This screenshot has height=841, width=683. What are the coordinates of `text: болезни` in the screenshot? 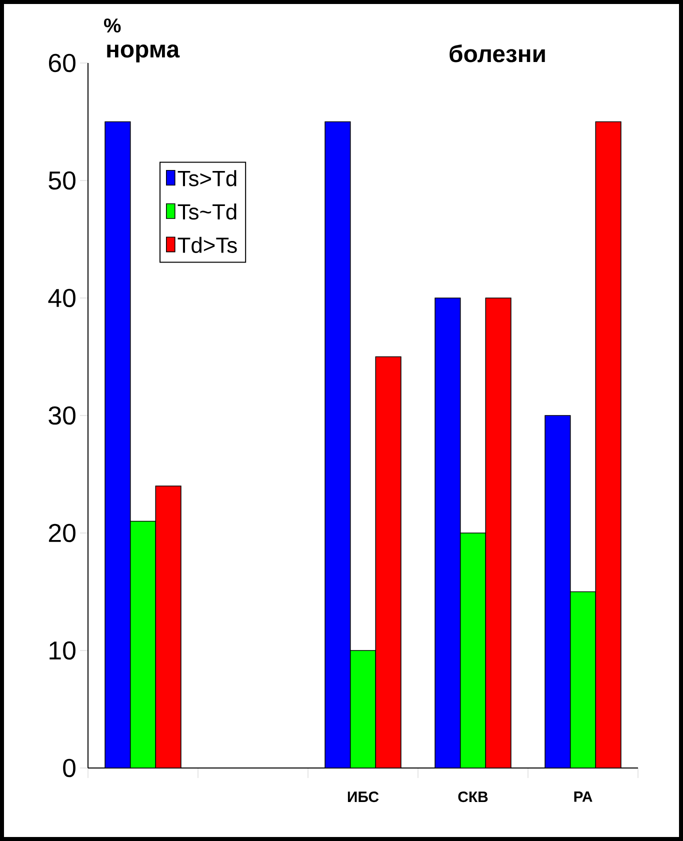 It's located at (497, 53).